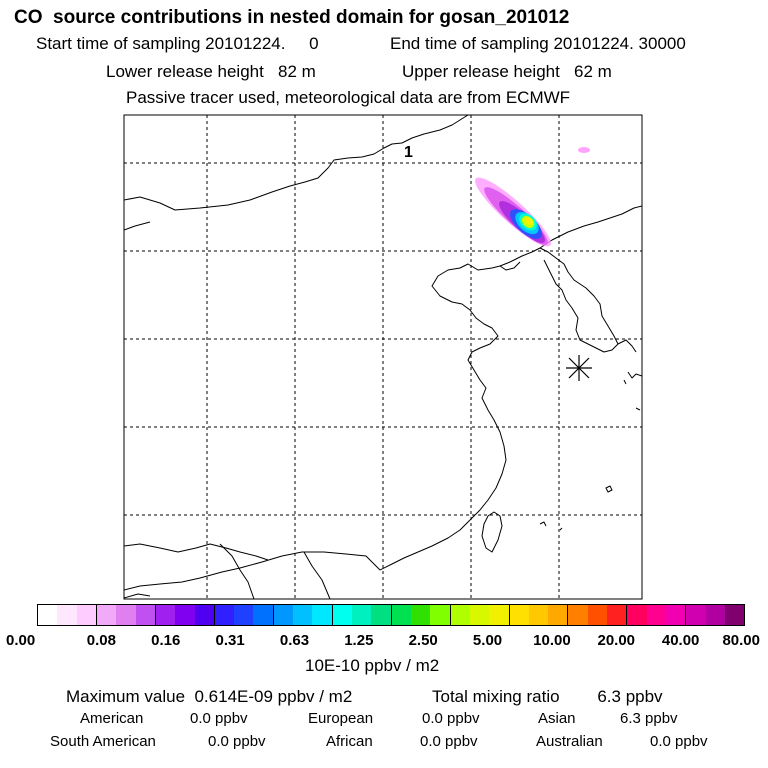 The width and height of the screenshot is (768, 768). Describe the element at coordinates (294, 640) in the screenshot. I see `colorbar-tick-label: 0.63` at that location.